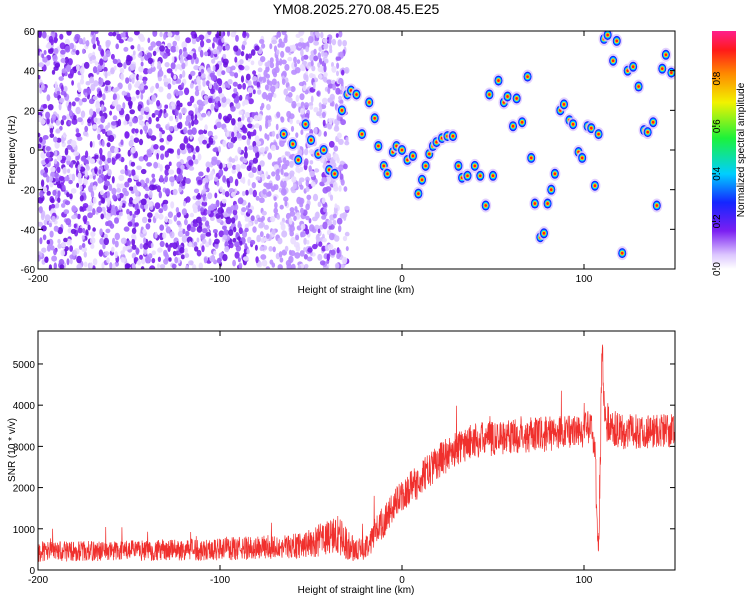 The width and height of the screenshot is (750, 600). I want to click on spectrogram-y-tick-label: 20, so click(30, 111).